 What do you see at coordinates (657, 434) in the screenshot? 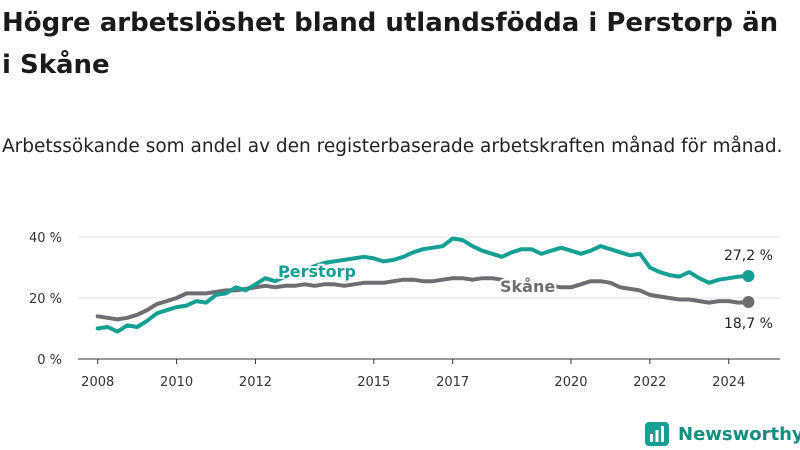
I see `newsworthy-logo-icon` at bounding box center [657, 434].